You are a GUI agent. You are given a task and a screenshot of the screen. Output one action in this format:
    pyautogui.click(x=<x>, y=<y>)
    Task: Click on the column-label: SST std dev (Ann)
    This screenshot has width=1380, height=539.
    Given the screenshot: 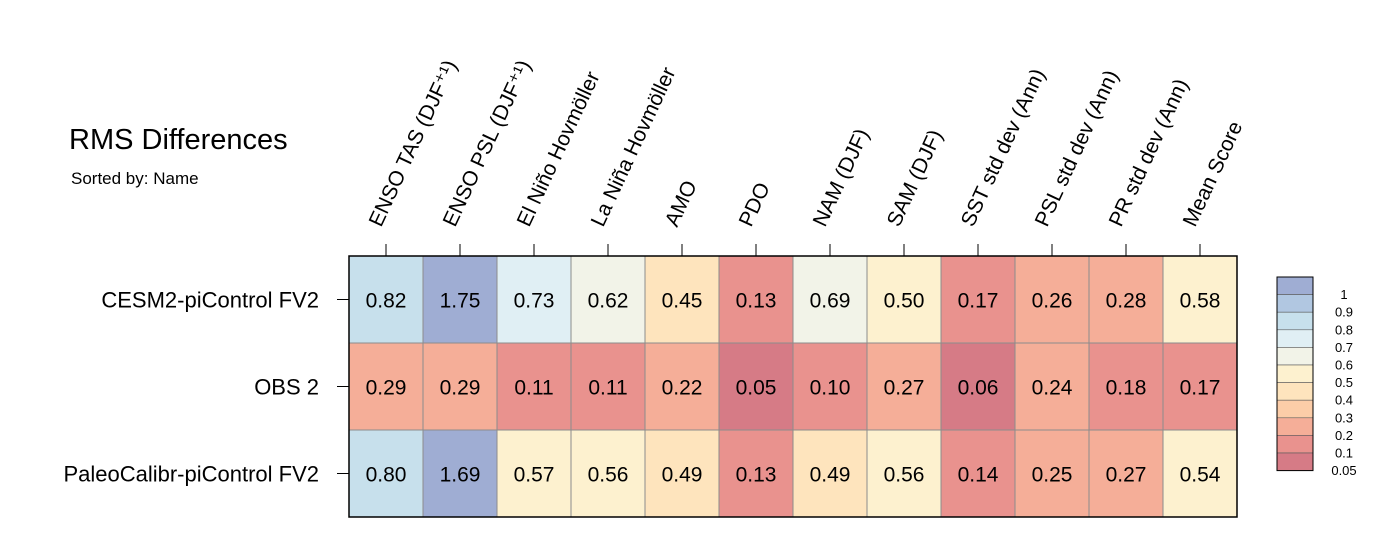 What is the action you would take?
    pyautogui.click(x=1003, y=147)
    